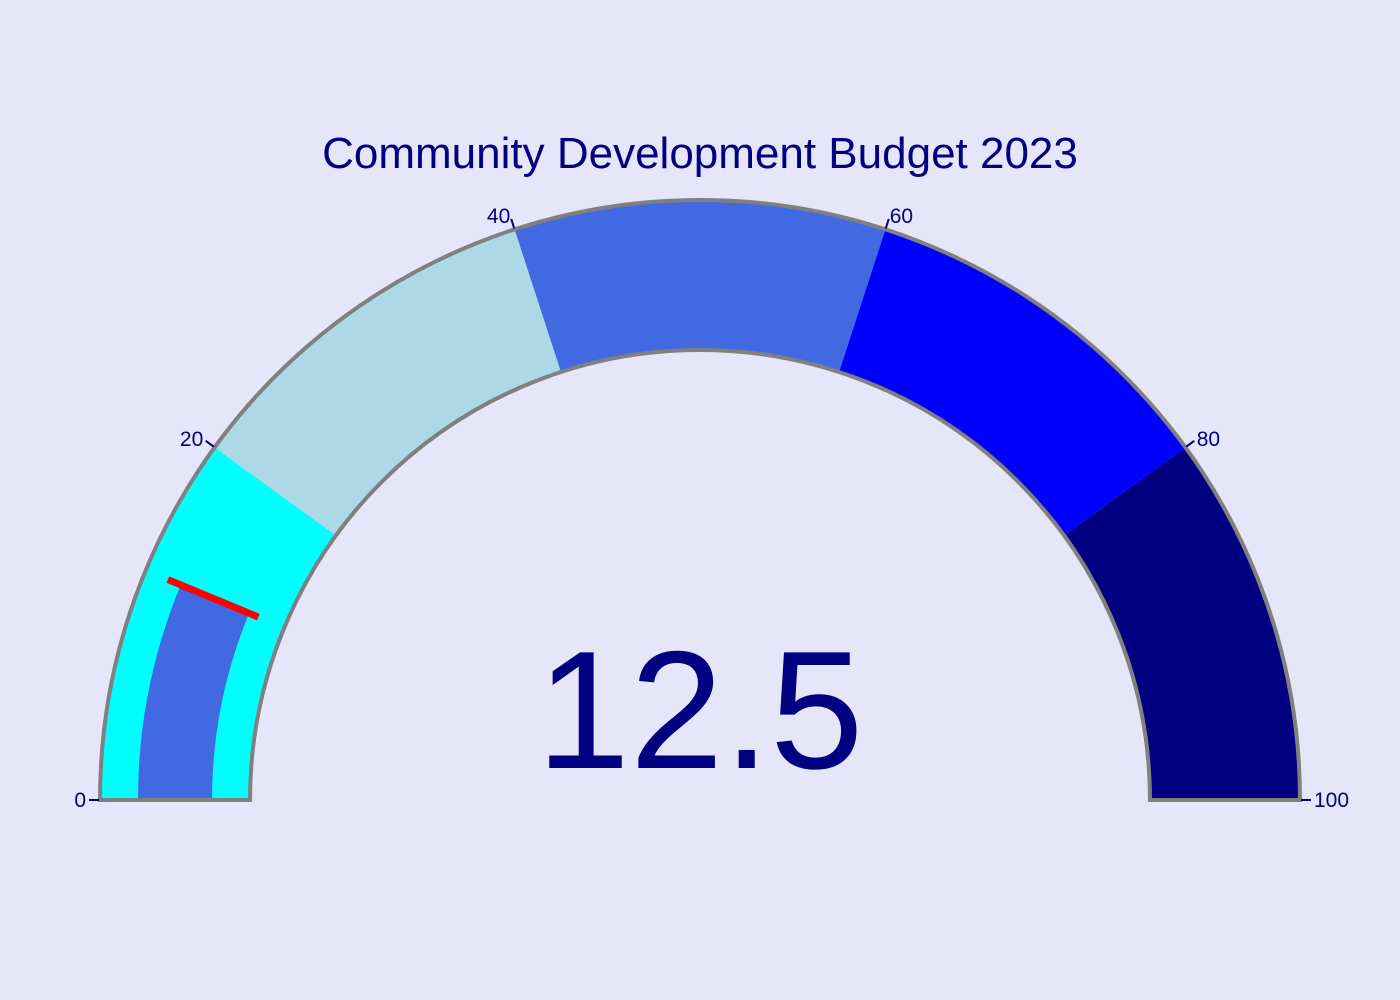 This screenshot has width=1400, height=1000. Describe the element at coordinates (498, 216) in the screenshot. I see `gauge-tick-label-40: 40` at that location.